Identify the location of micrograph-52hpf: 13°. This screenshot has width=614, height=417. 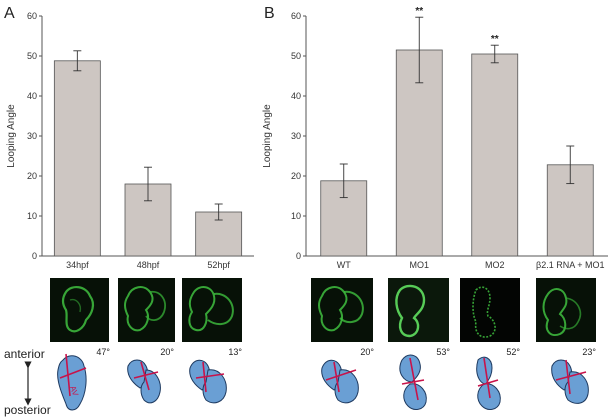
(212, 317).